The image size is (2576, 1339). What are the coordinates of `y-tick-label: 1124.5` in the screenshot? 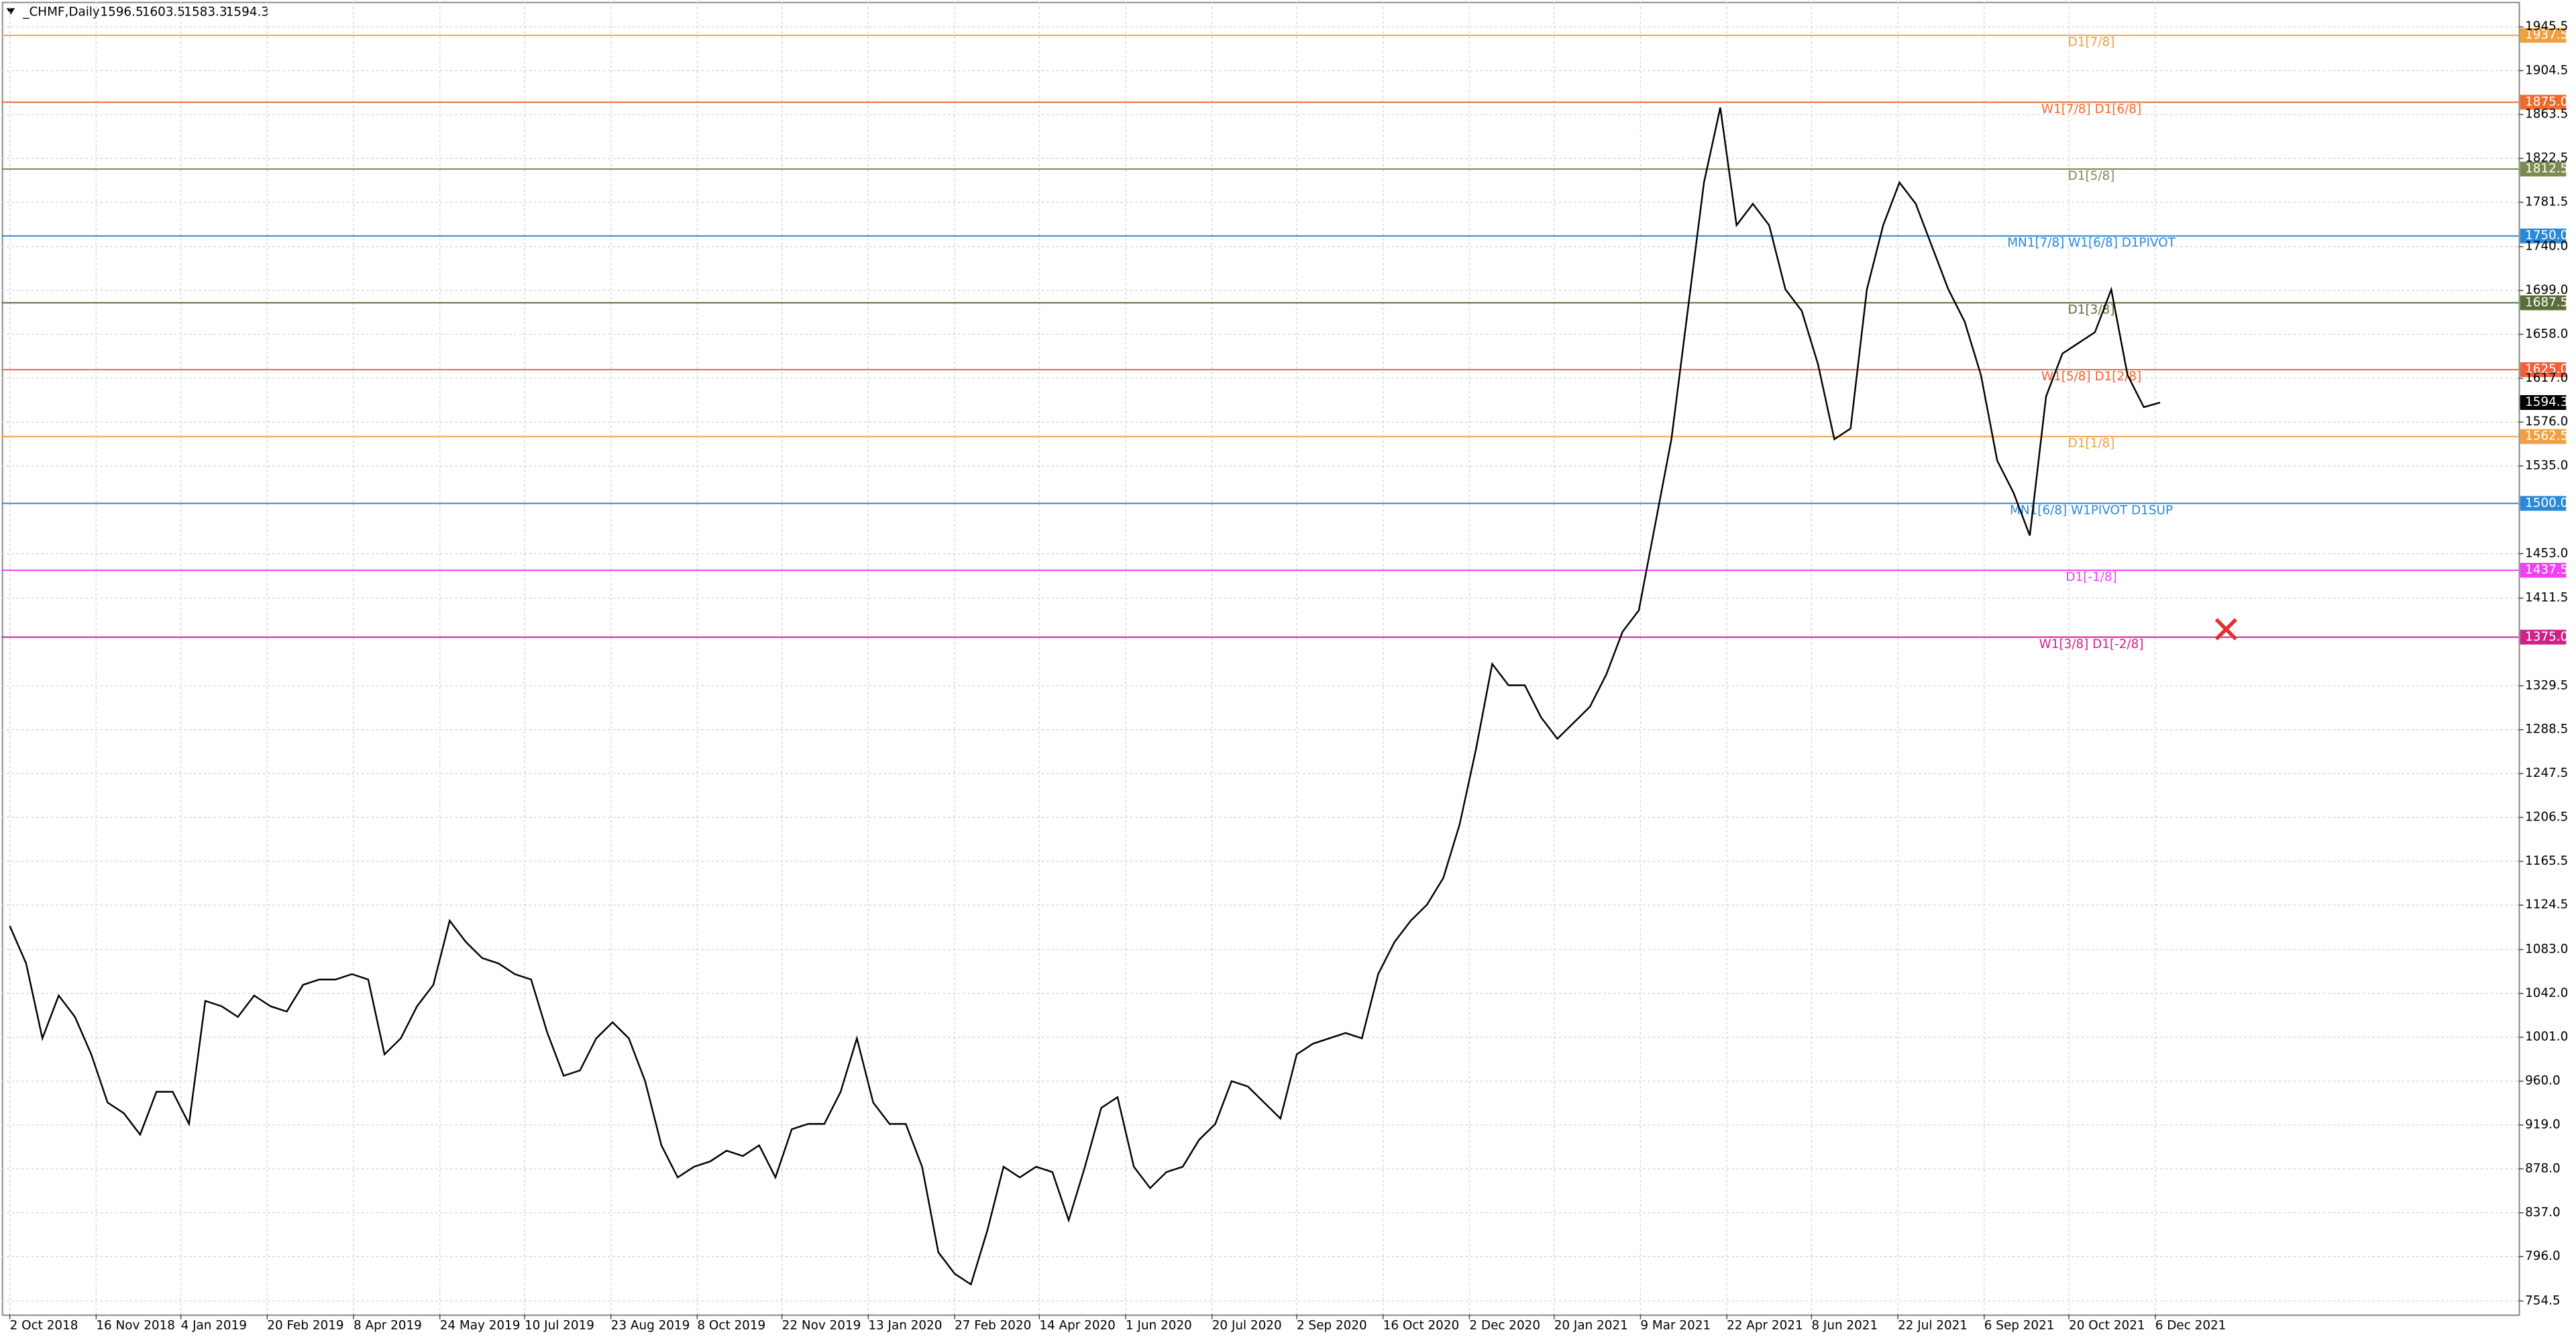 It's located at (2546, 905).